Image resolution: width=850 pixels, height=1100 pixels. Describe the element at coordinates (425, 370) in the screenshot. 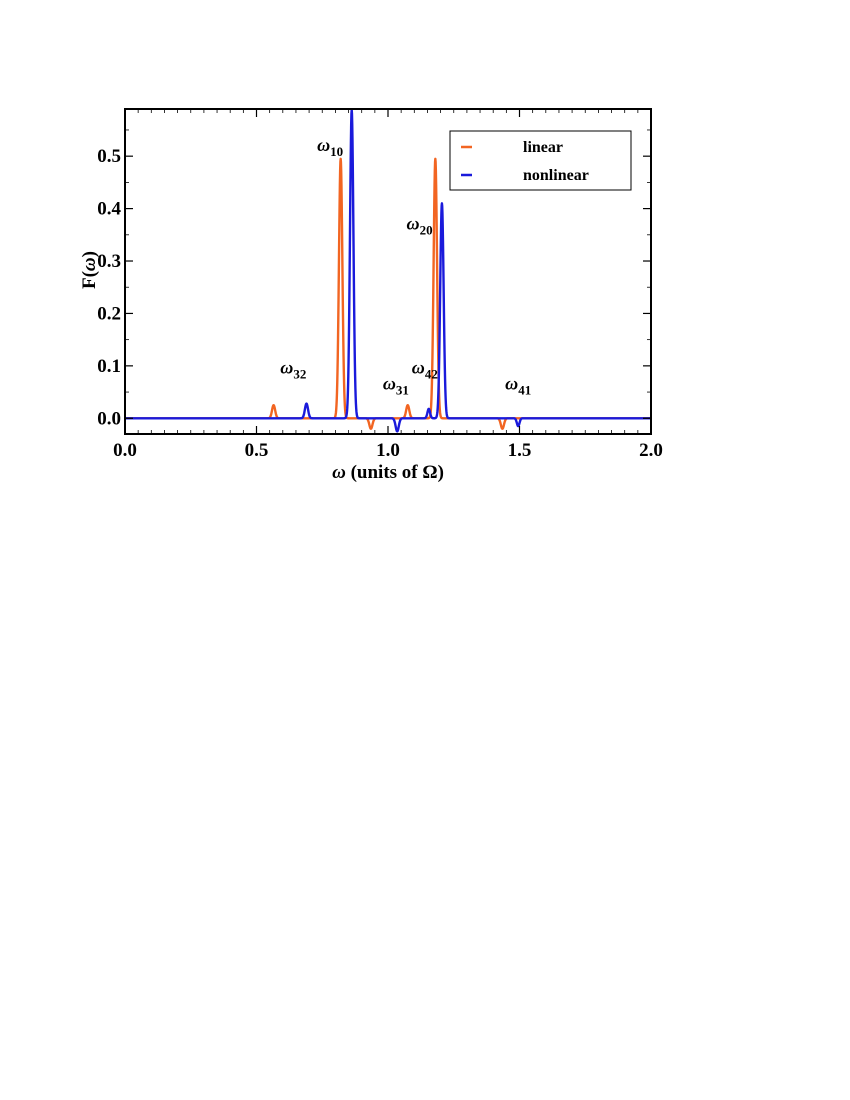

I see `peak-label-42: ω42` at that location.